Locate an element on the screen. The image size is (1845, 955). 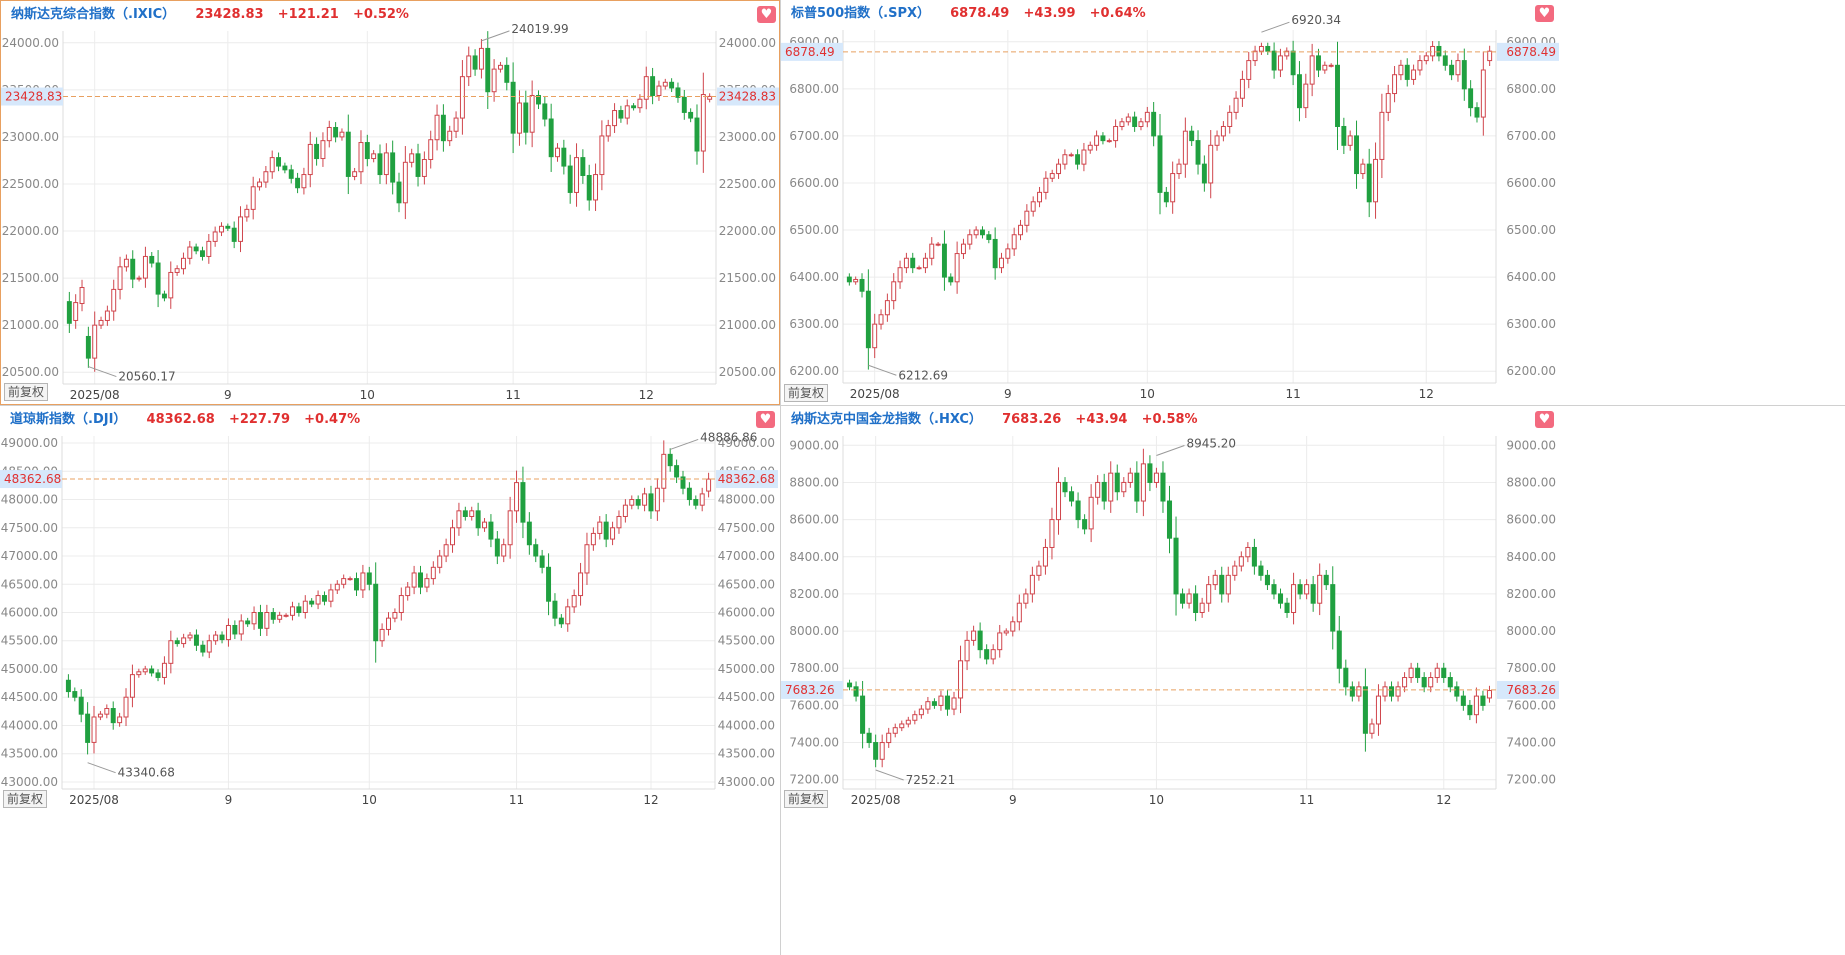
high-label: 8945.20 is located at coordinates (1211, 443).